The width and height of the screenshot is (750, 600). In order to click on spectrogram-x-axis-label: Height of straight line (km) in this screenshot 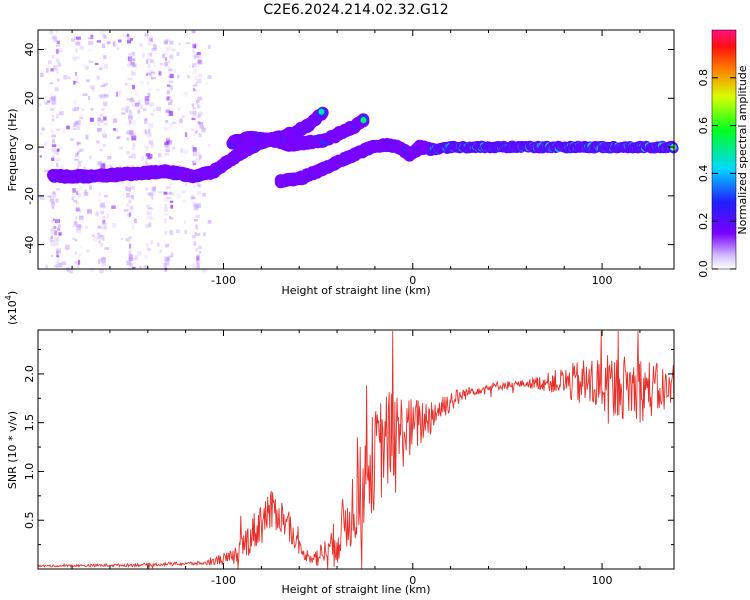, I will do `click(355, 290)`.